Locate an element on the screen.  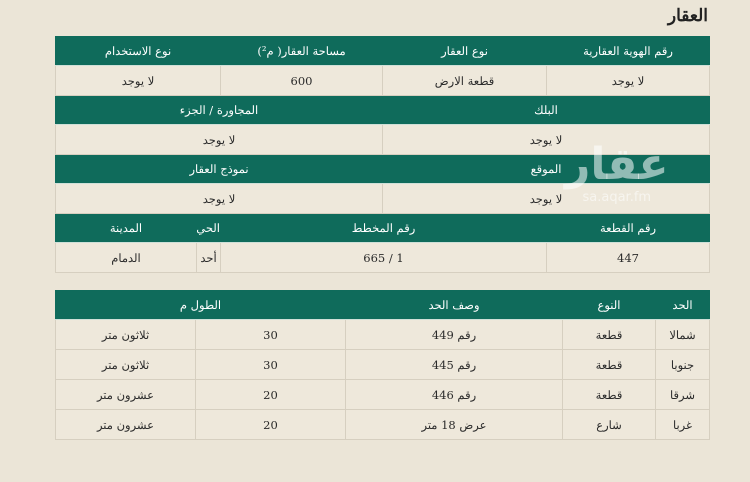
value-property-model: لا يوجد is located at coordinates (219, 198).